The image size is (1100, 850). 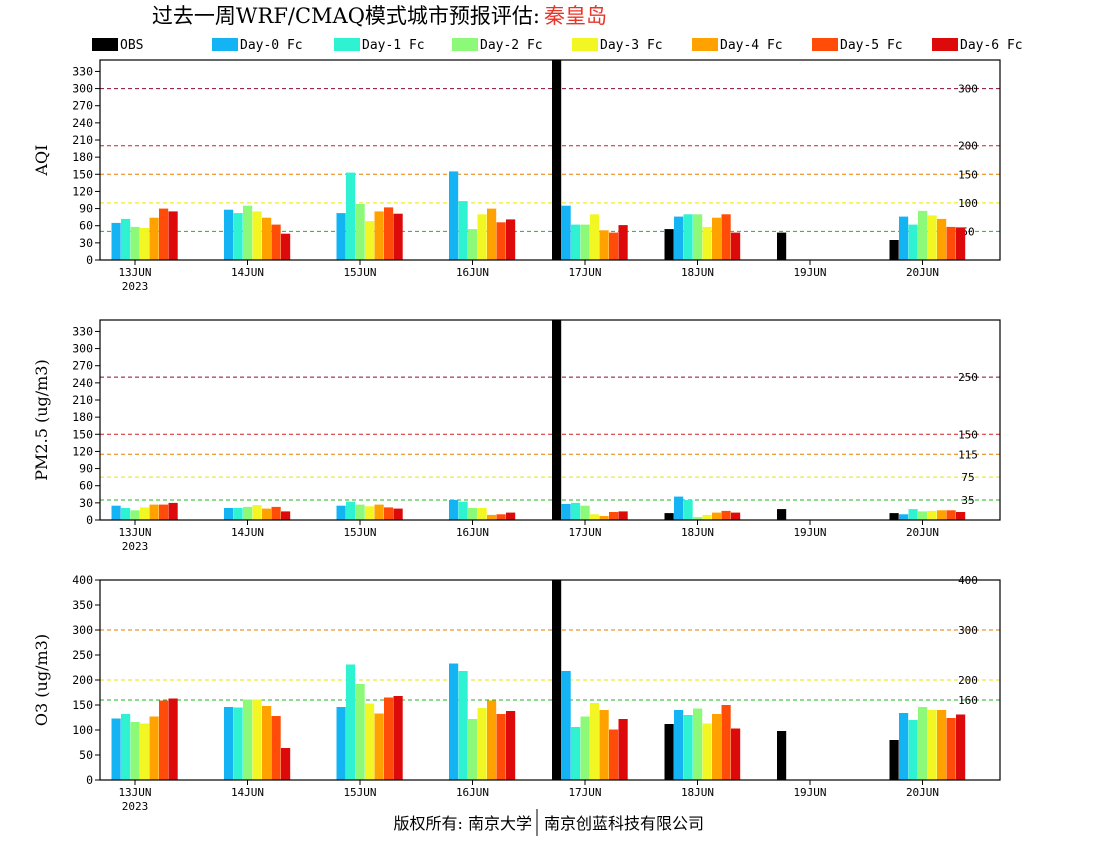 What do you see at coordinates (871, 45) in the screenshot?
I see `legend-label-6: Day-5 Fc` at bounding box center [871, 45].